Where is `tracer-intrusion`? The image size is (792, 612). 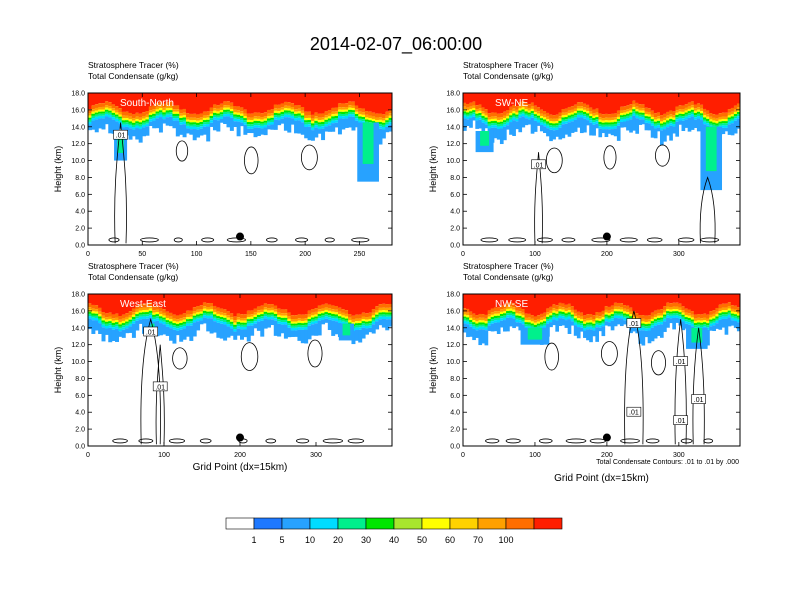
tracer-intrusion is located at coordinates (120, 144).